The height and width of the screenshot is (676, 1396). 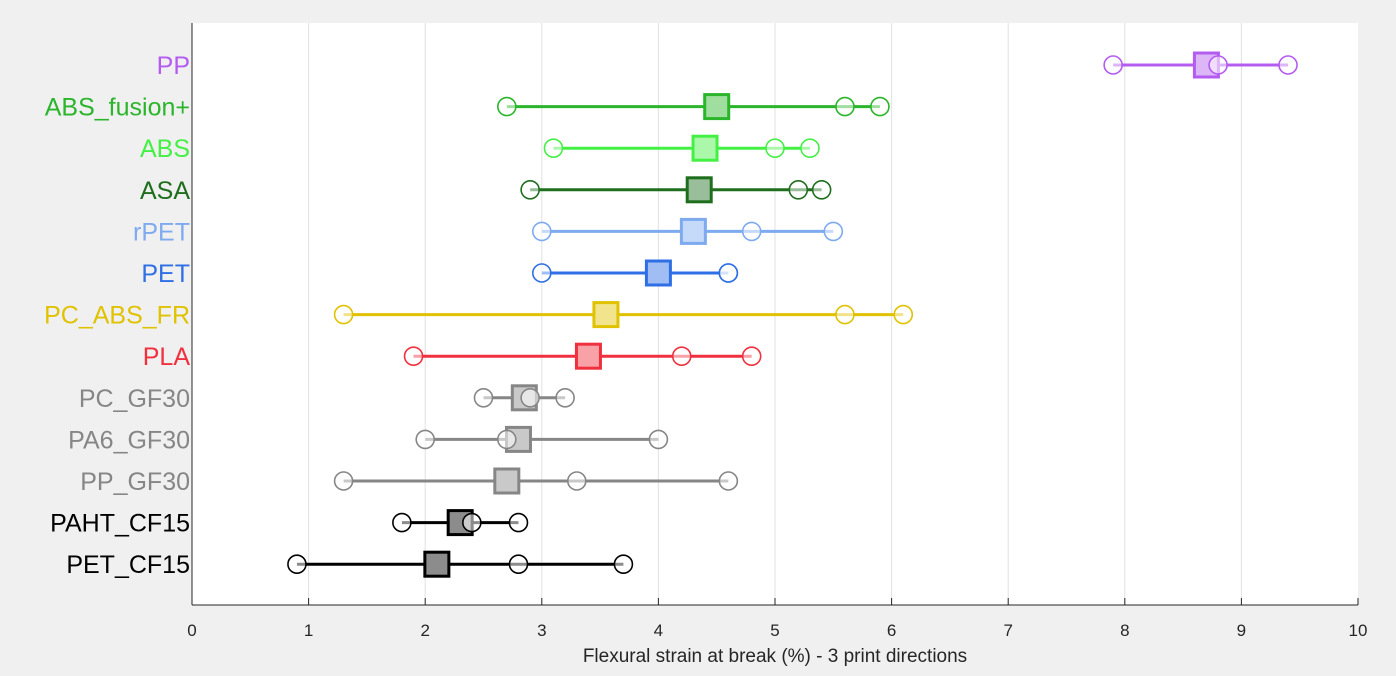 I want to click on series-PP_GF30, so click(x=536, y=481).